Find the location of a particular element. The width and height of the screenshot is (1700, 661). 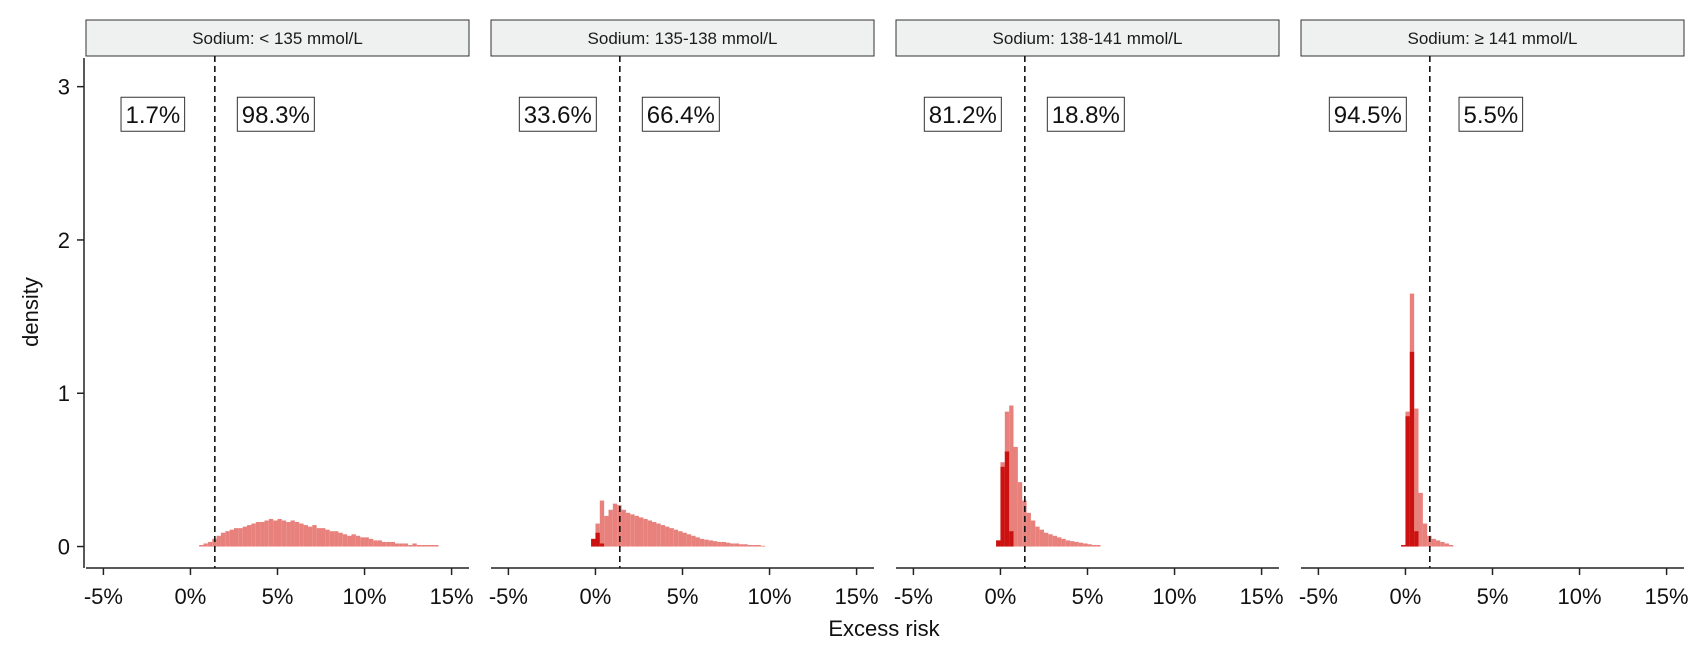

annotation-right-pct: 18.8% is located at coordinates (1086, 115).